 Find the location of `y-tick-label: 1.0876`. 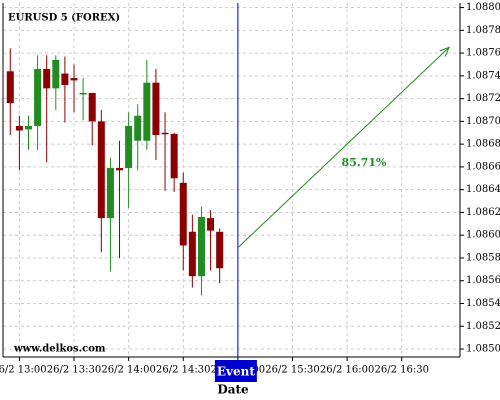

y-tick-label: 1.0876 is located at coordinates (483, 53).